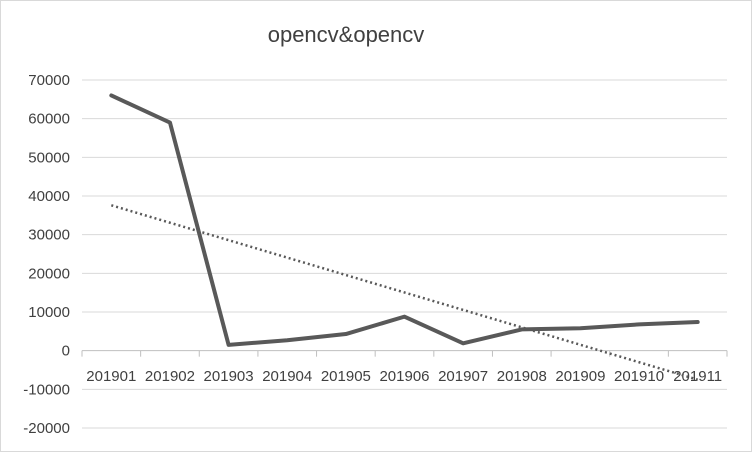 This screenshot has height=452, width=752. What do you see at coordinates (46, 389) in the screenshot?
I see `y-tick-label: -10000` at bounding box center [46, 389].